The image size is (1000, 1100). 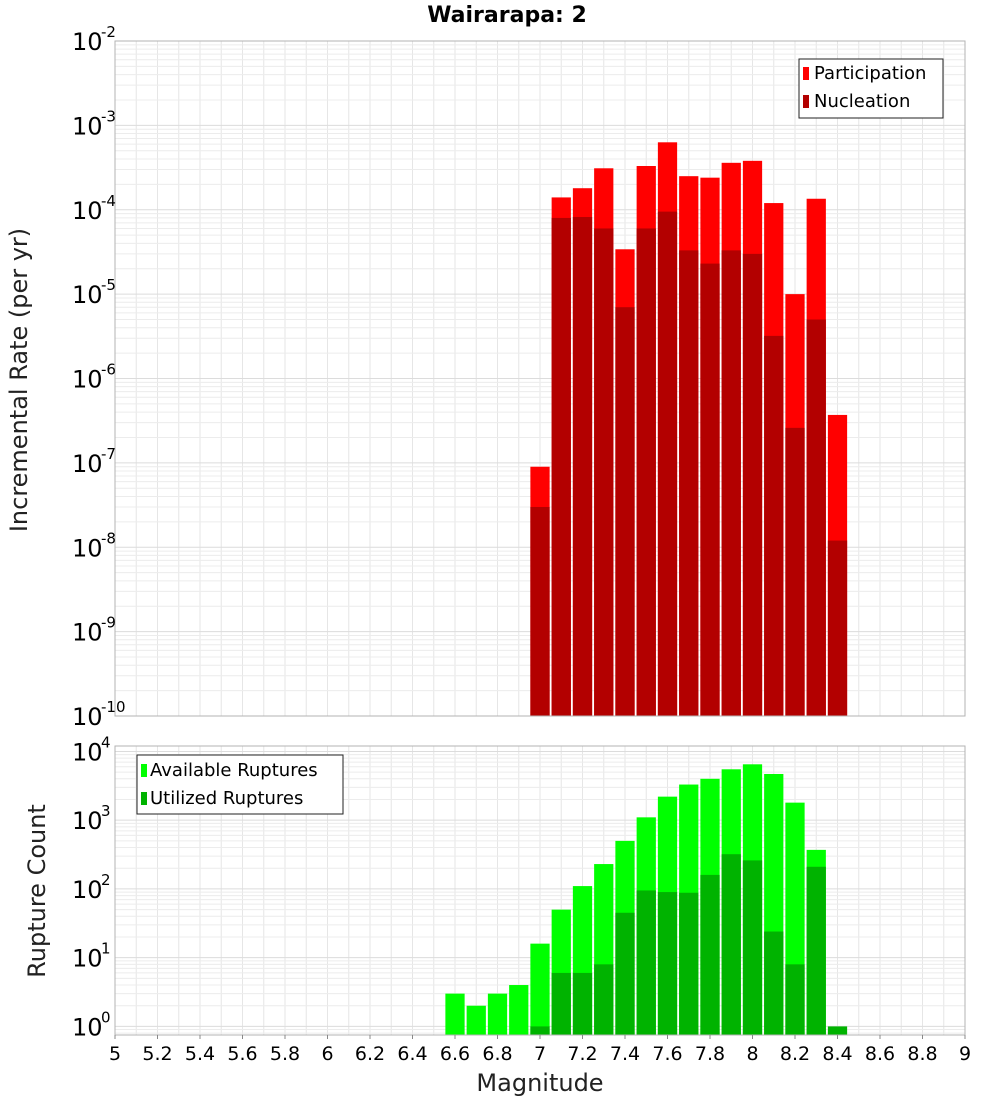 I want to click on y-tick-exponent: 2, so click(x=106, y=880).